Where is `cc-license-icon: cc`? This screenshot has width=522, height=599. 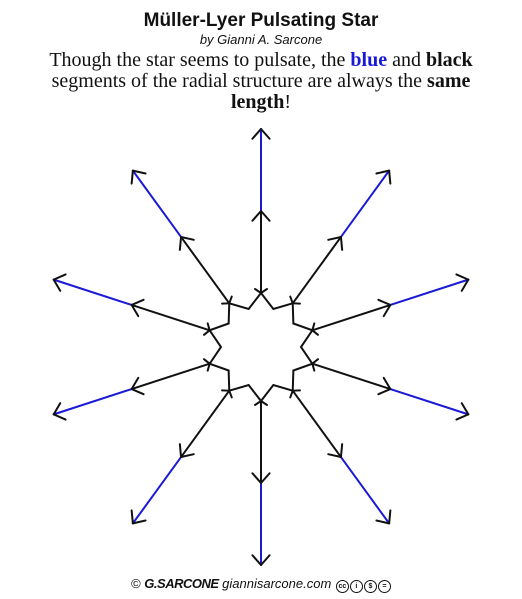
cc-license-icon: cc is located at coordinates (342, 586).